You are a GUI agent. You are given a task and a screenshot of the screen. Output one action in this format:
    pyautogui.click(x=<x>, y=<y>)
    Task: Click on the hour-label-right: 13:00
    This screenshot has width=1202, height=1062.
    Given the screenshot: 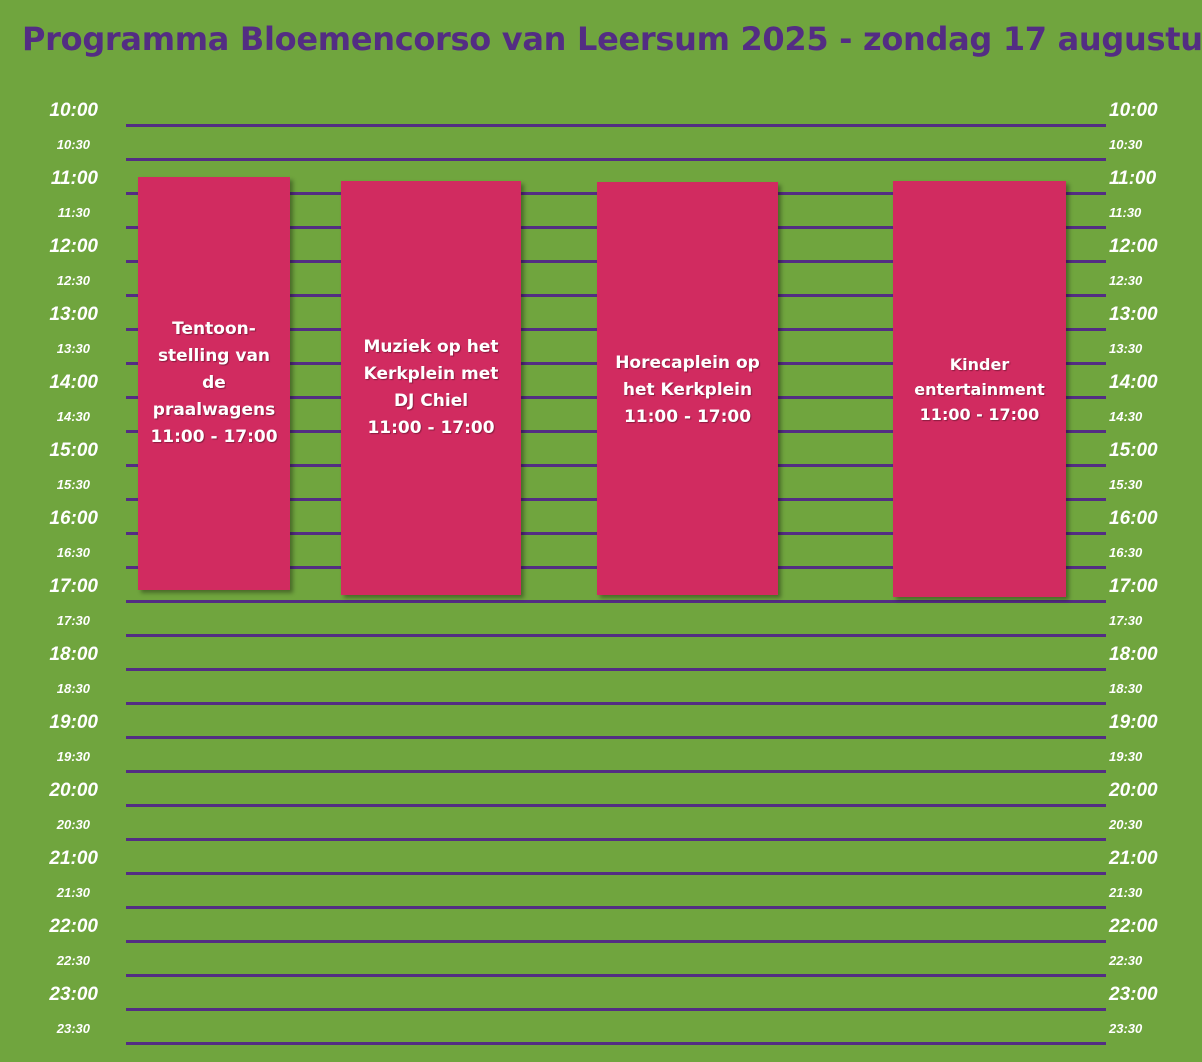 What is the action you would take?
    pyautogui.click(x=1133, y=314)
    